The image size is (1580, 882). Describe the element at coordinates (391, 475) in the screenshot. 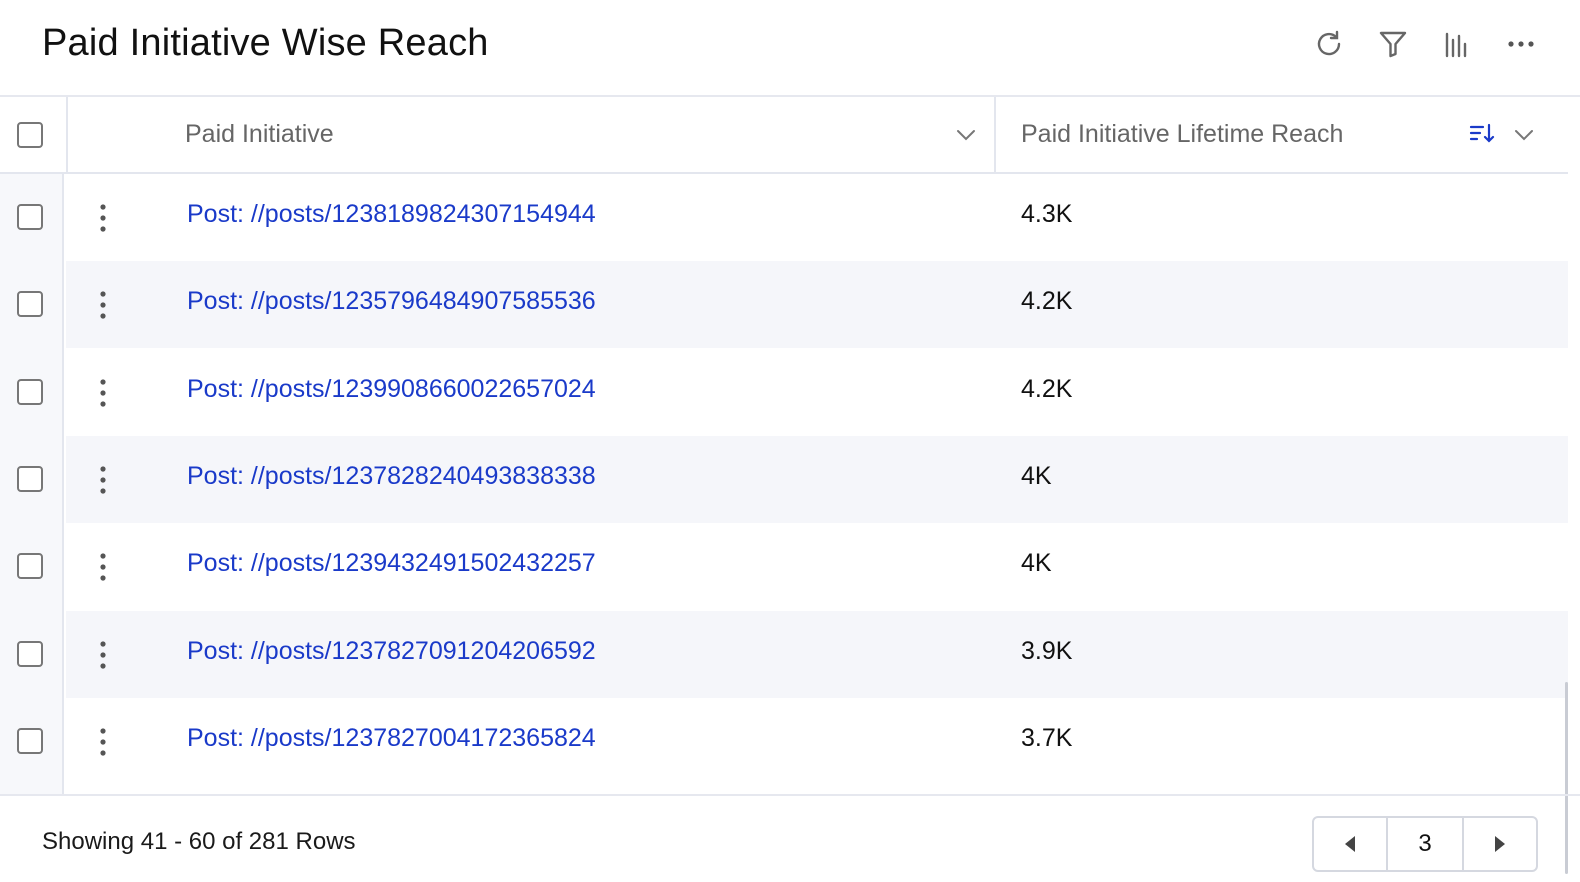

I see `paid-initiative-link: Post: //posts/1237828240493838338` at that location.